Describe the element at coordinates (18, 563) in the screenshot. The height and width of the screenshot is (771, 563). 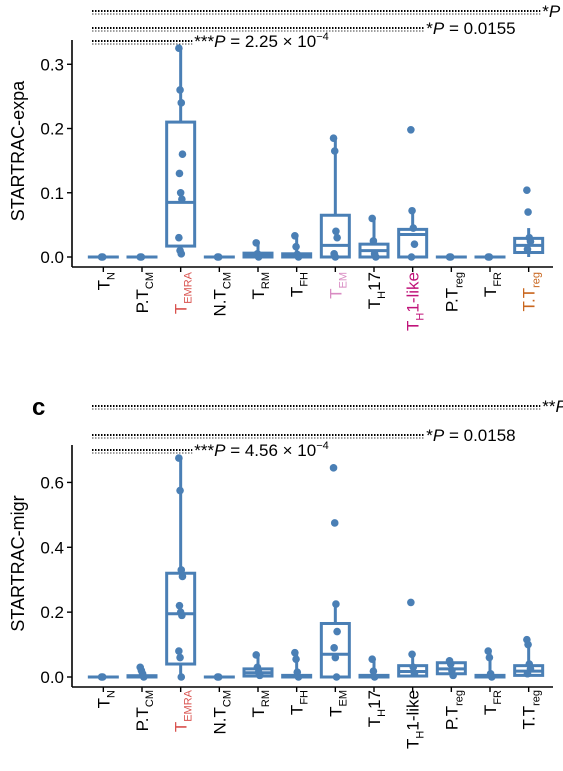
I see `y-axis-title: STARTRAC-migr` at that location.